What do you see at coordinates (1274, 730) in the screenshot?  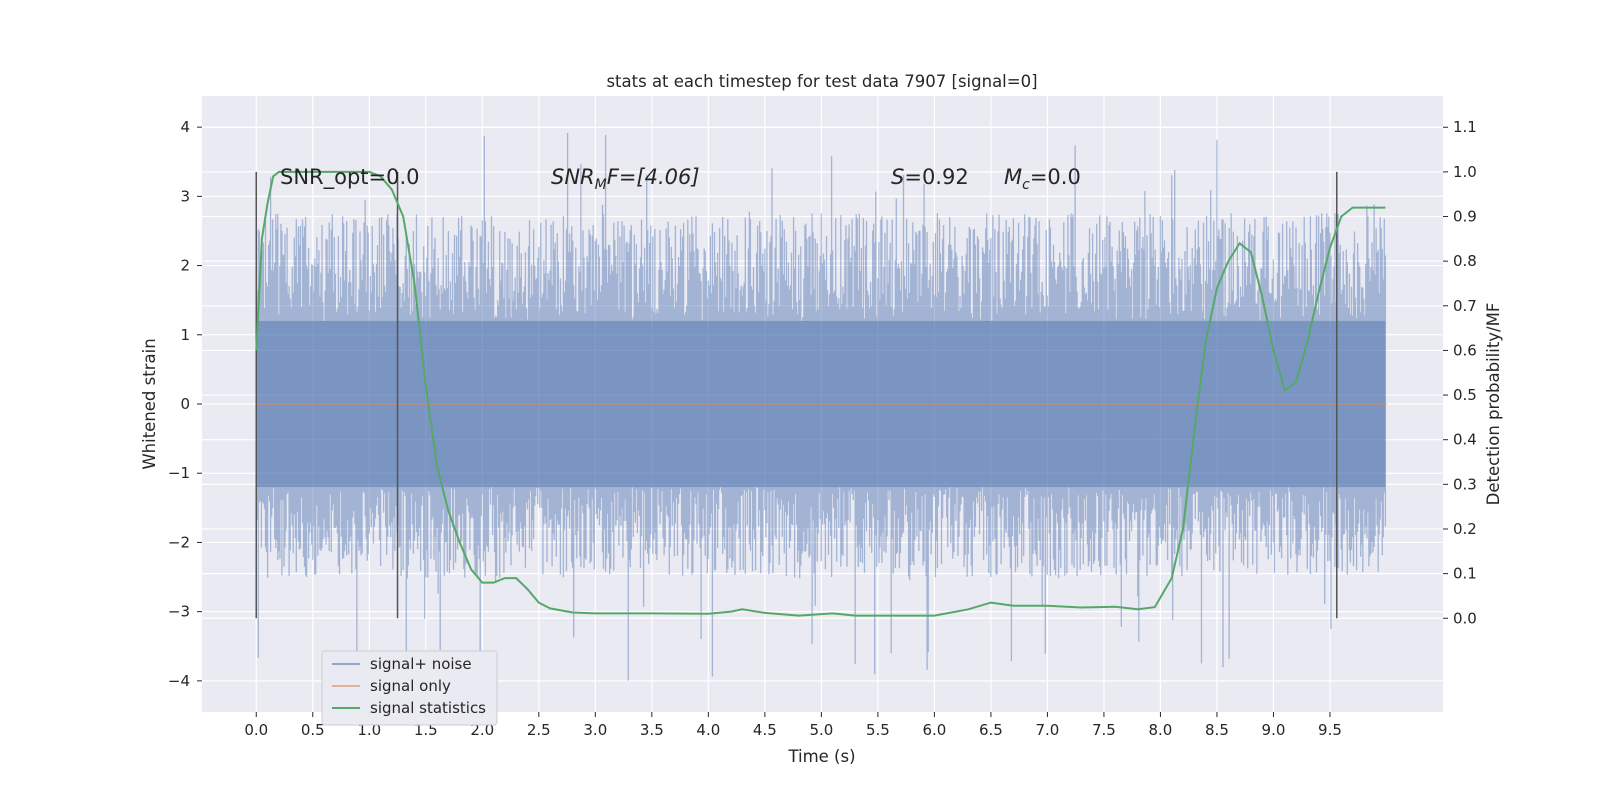 I see `x-tick-label: 9.0` at bounding box center [1274, 730].